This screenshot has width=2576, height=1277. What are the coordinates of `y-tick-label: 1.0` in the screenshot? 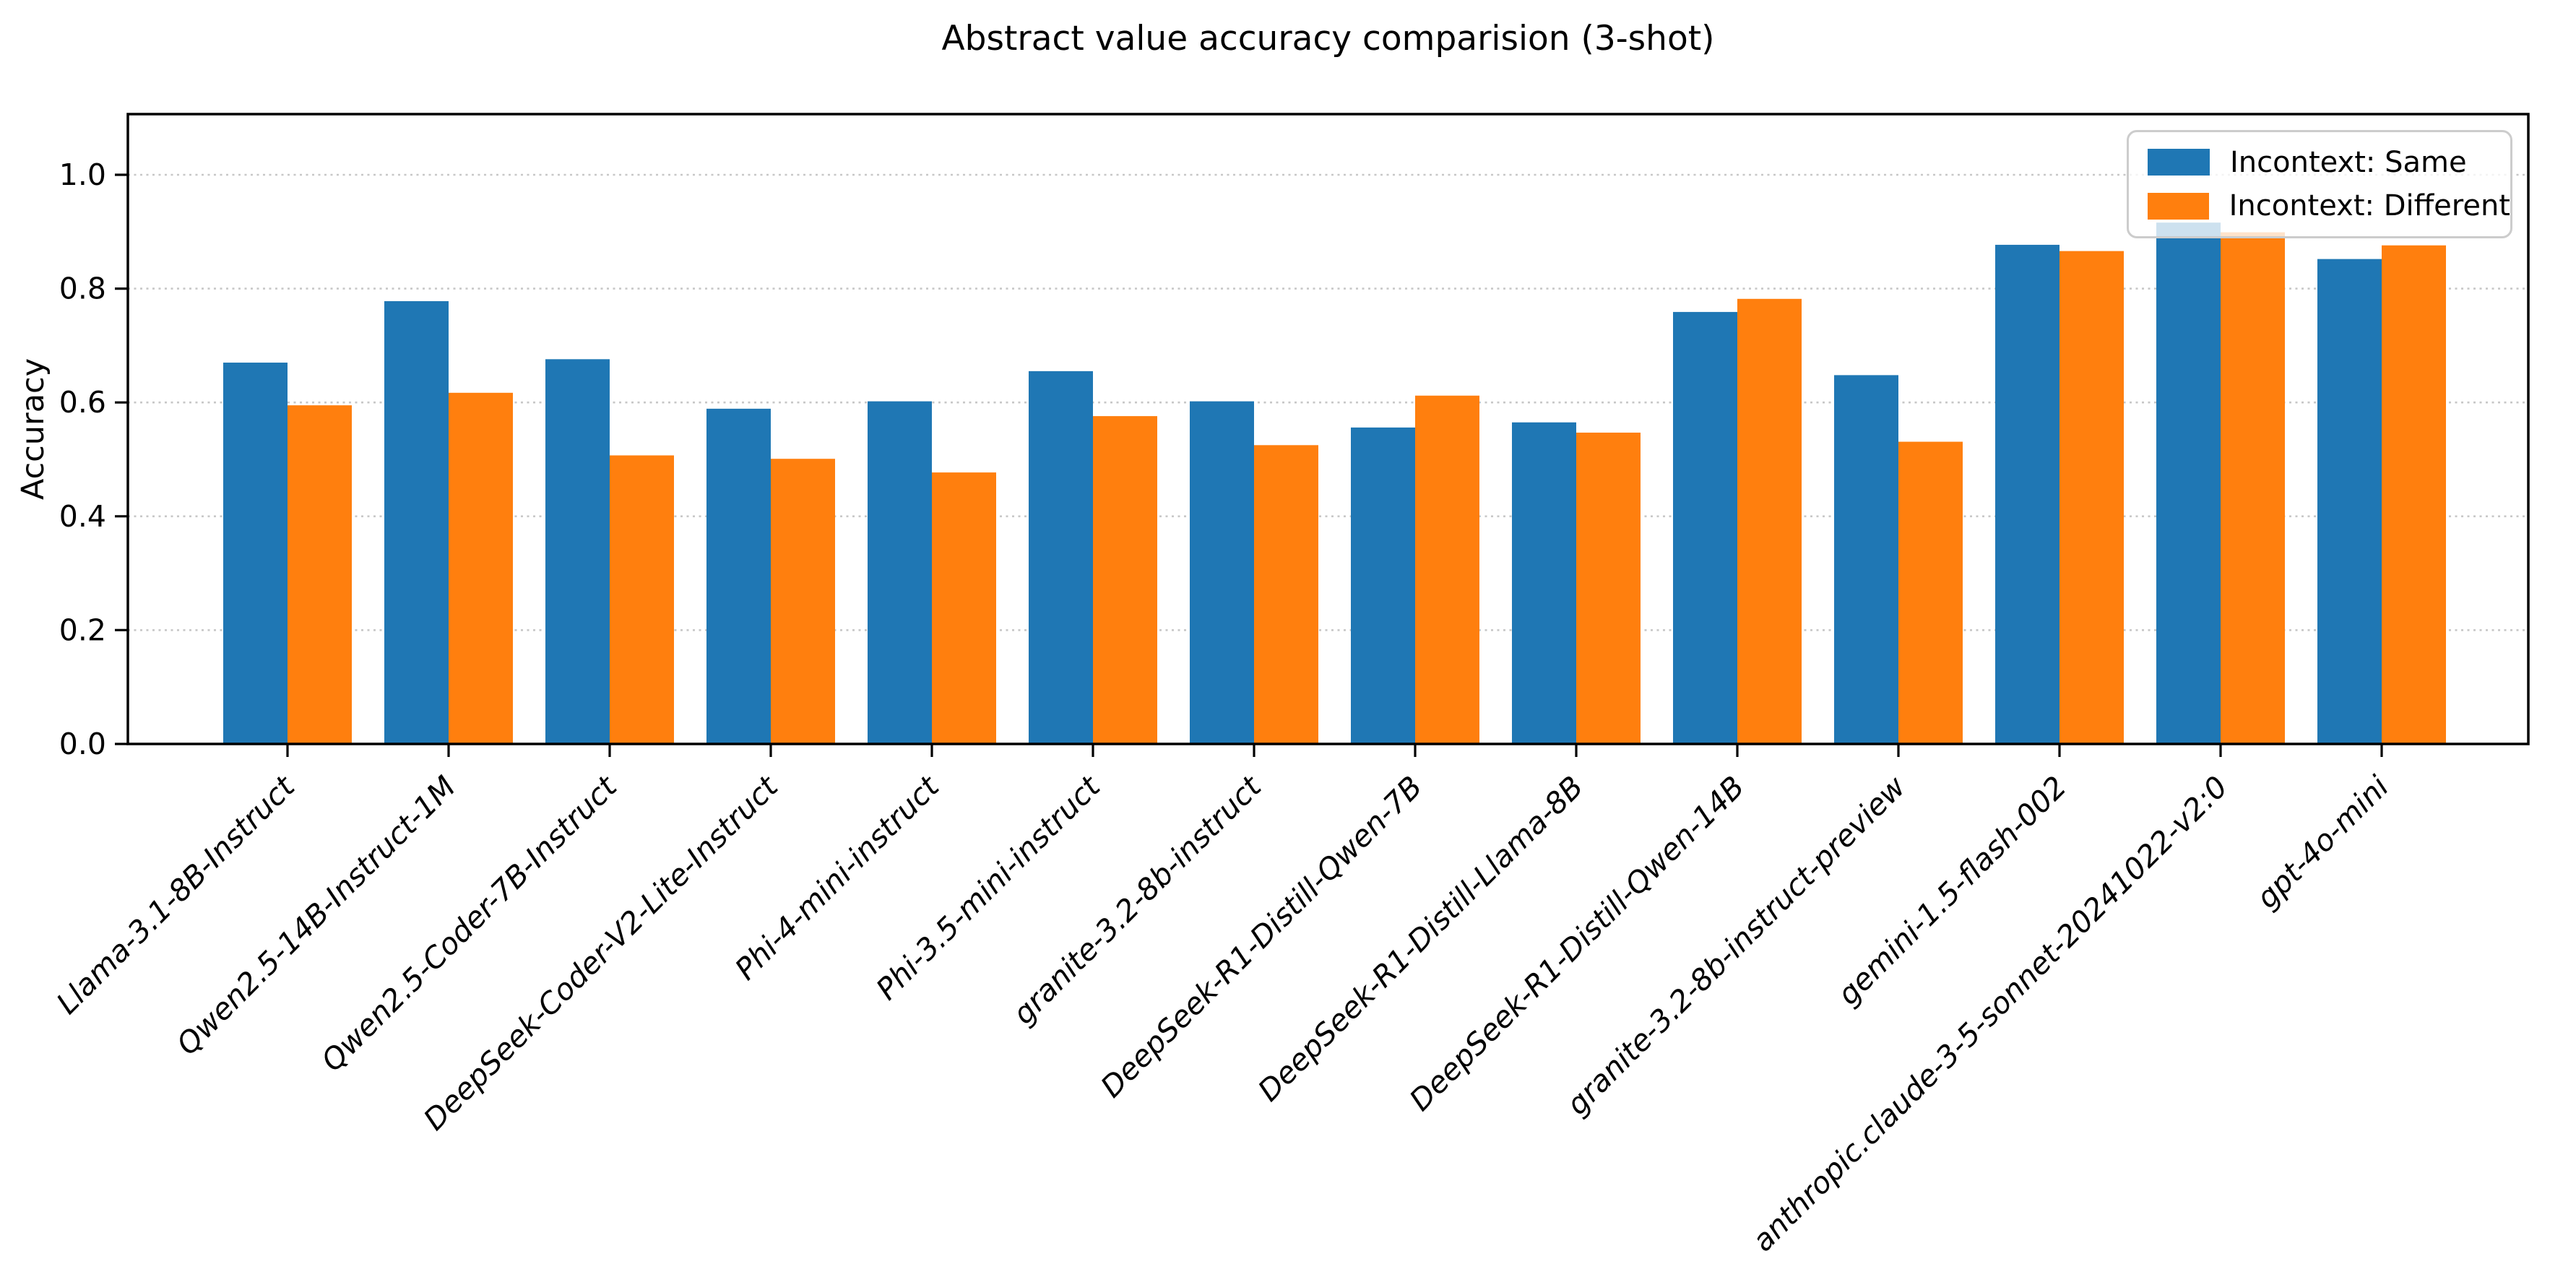 It's located at (82, 174).